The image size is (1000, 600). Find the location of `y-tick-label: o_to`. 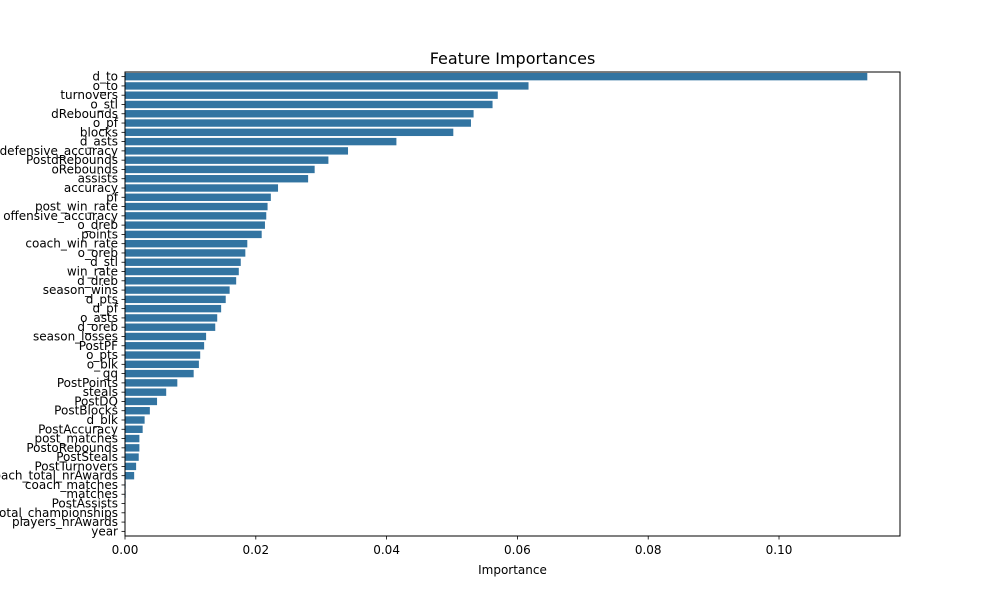

y-tick-label: o_to is located at coordinates (105, 86).